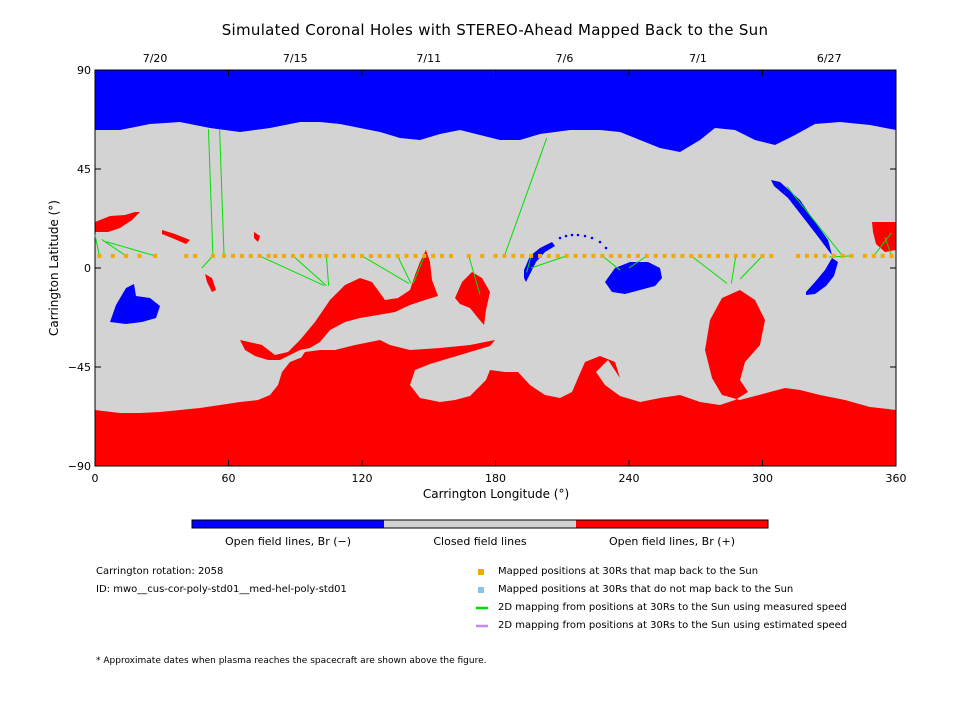 The width and height of the screenshot is (960, 720). I want to click on x-tick-label: 240, so click(629, 478).